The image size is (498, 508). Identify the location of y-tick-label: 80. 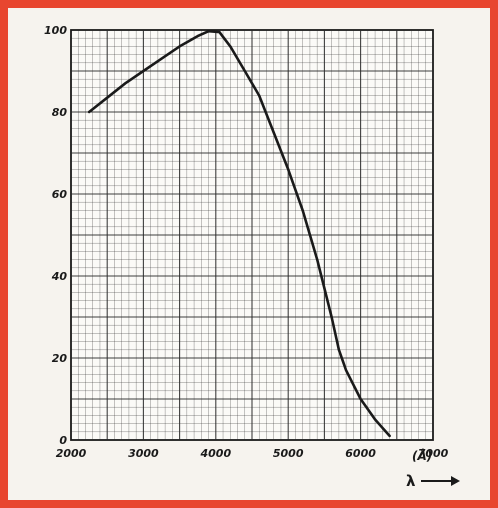
(60, 112).